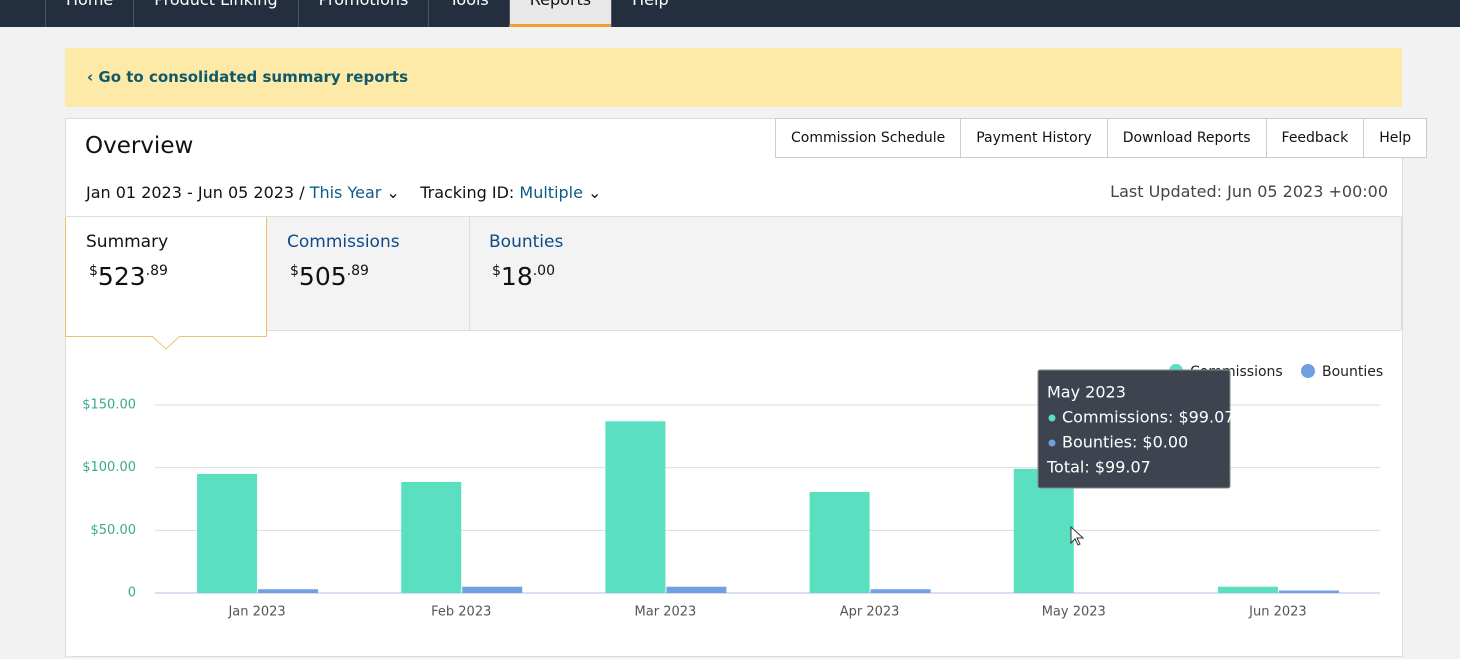 Image resolution: width=1460 pixels, height=659 pixels. I want to click on tracking-label: Tracking ID:, so click(467, 192).